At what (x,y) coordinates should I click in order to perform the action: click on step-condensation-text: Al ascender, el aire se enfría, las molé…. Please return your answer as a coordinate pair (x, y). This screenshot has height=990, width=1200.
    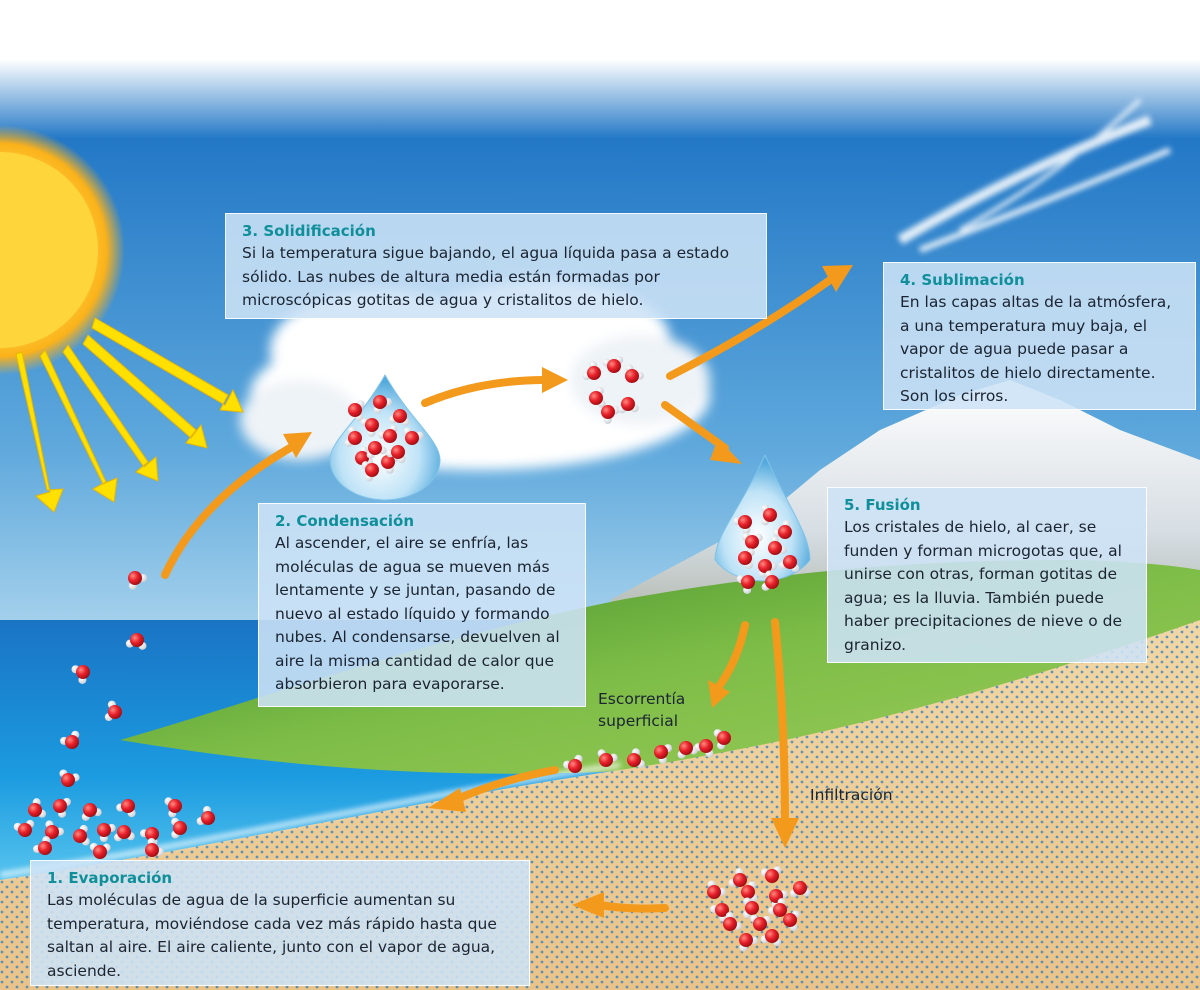
    Looking at the image, I should click on (417, 613).